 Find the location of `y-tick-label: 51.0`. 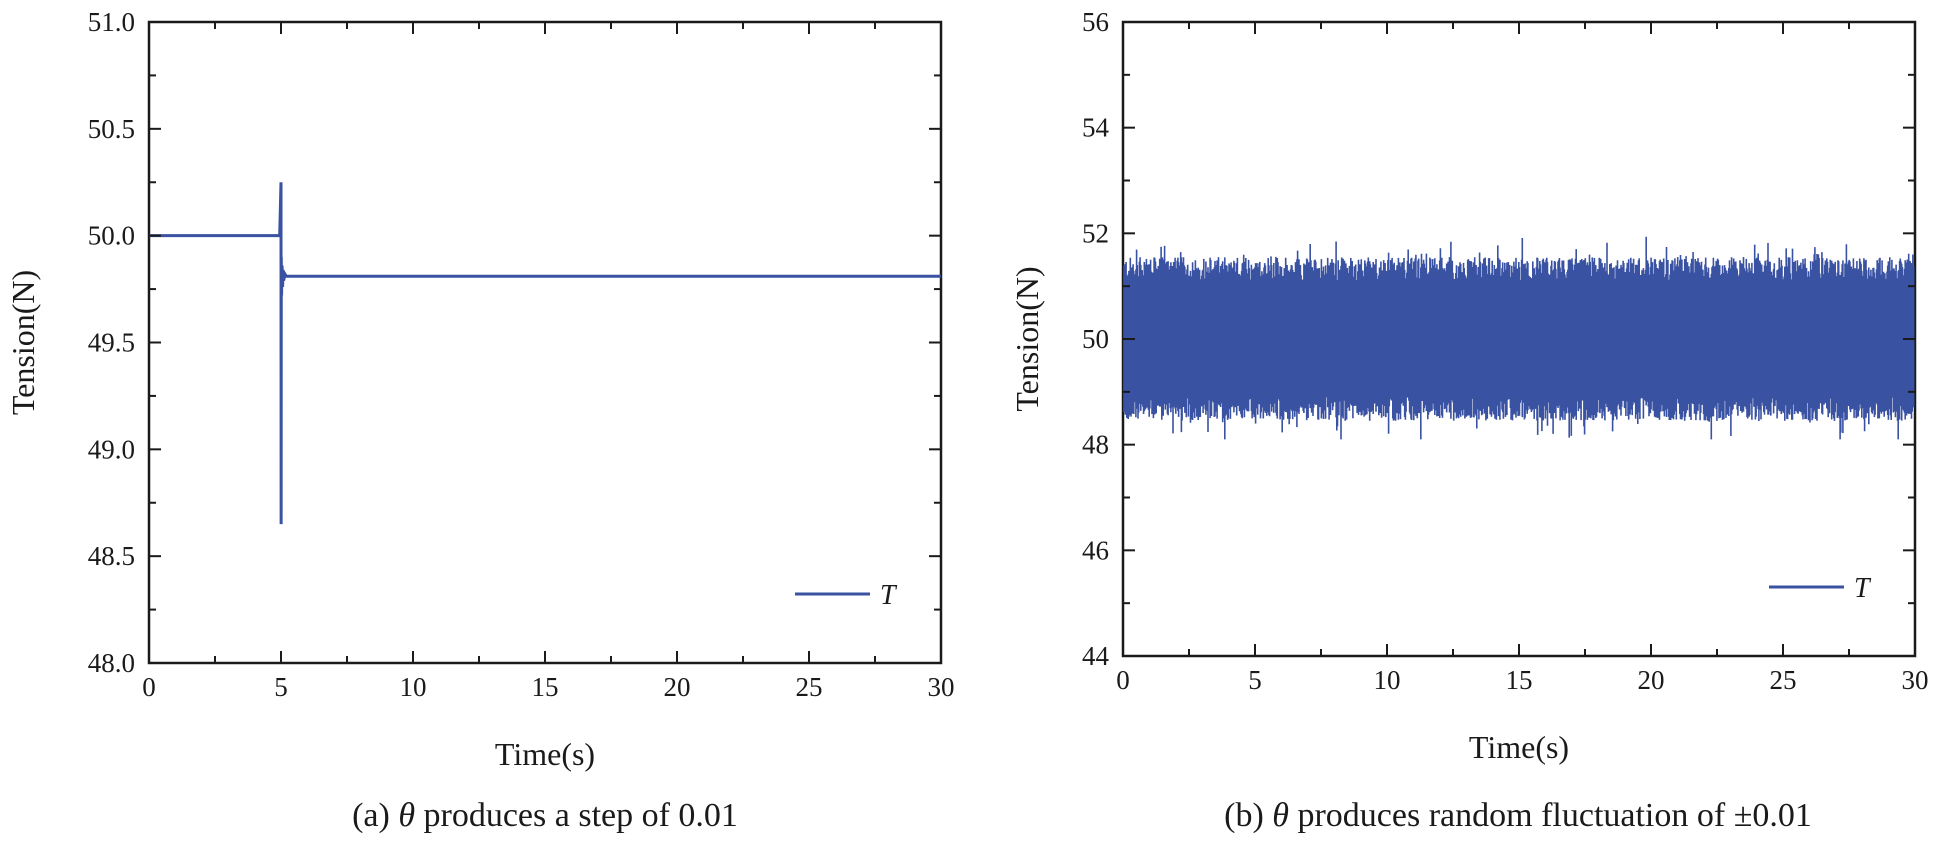

y-tick-label: 51.0 is located at coordinates (111, 22).